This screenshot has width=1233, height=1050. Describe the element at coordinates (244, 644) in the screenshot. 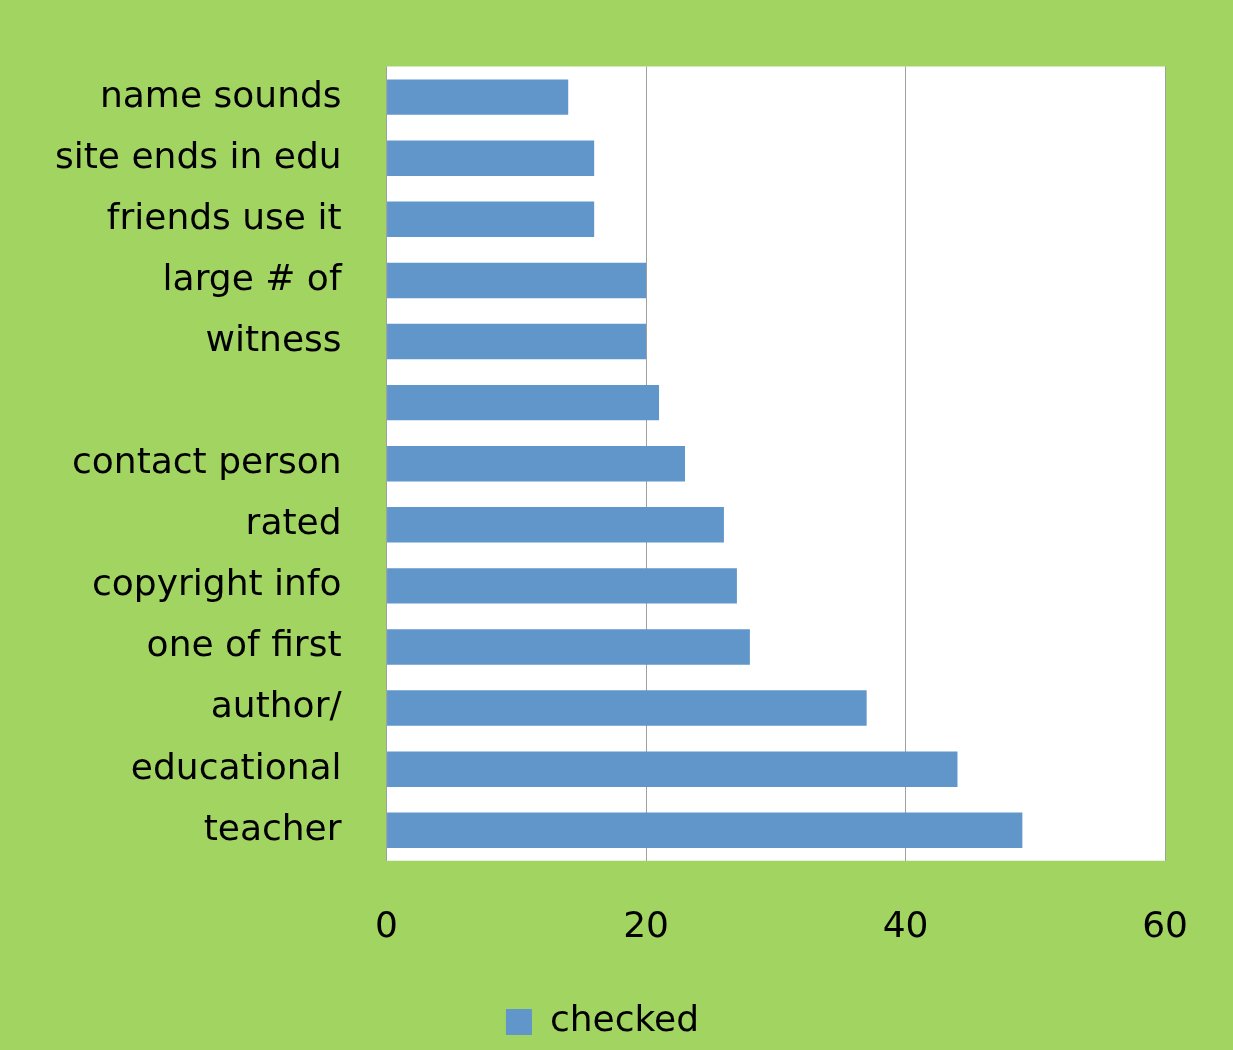

I see `y-tick-label: one of first` at that location.